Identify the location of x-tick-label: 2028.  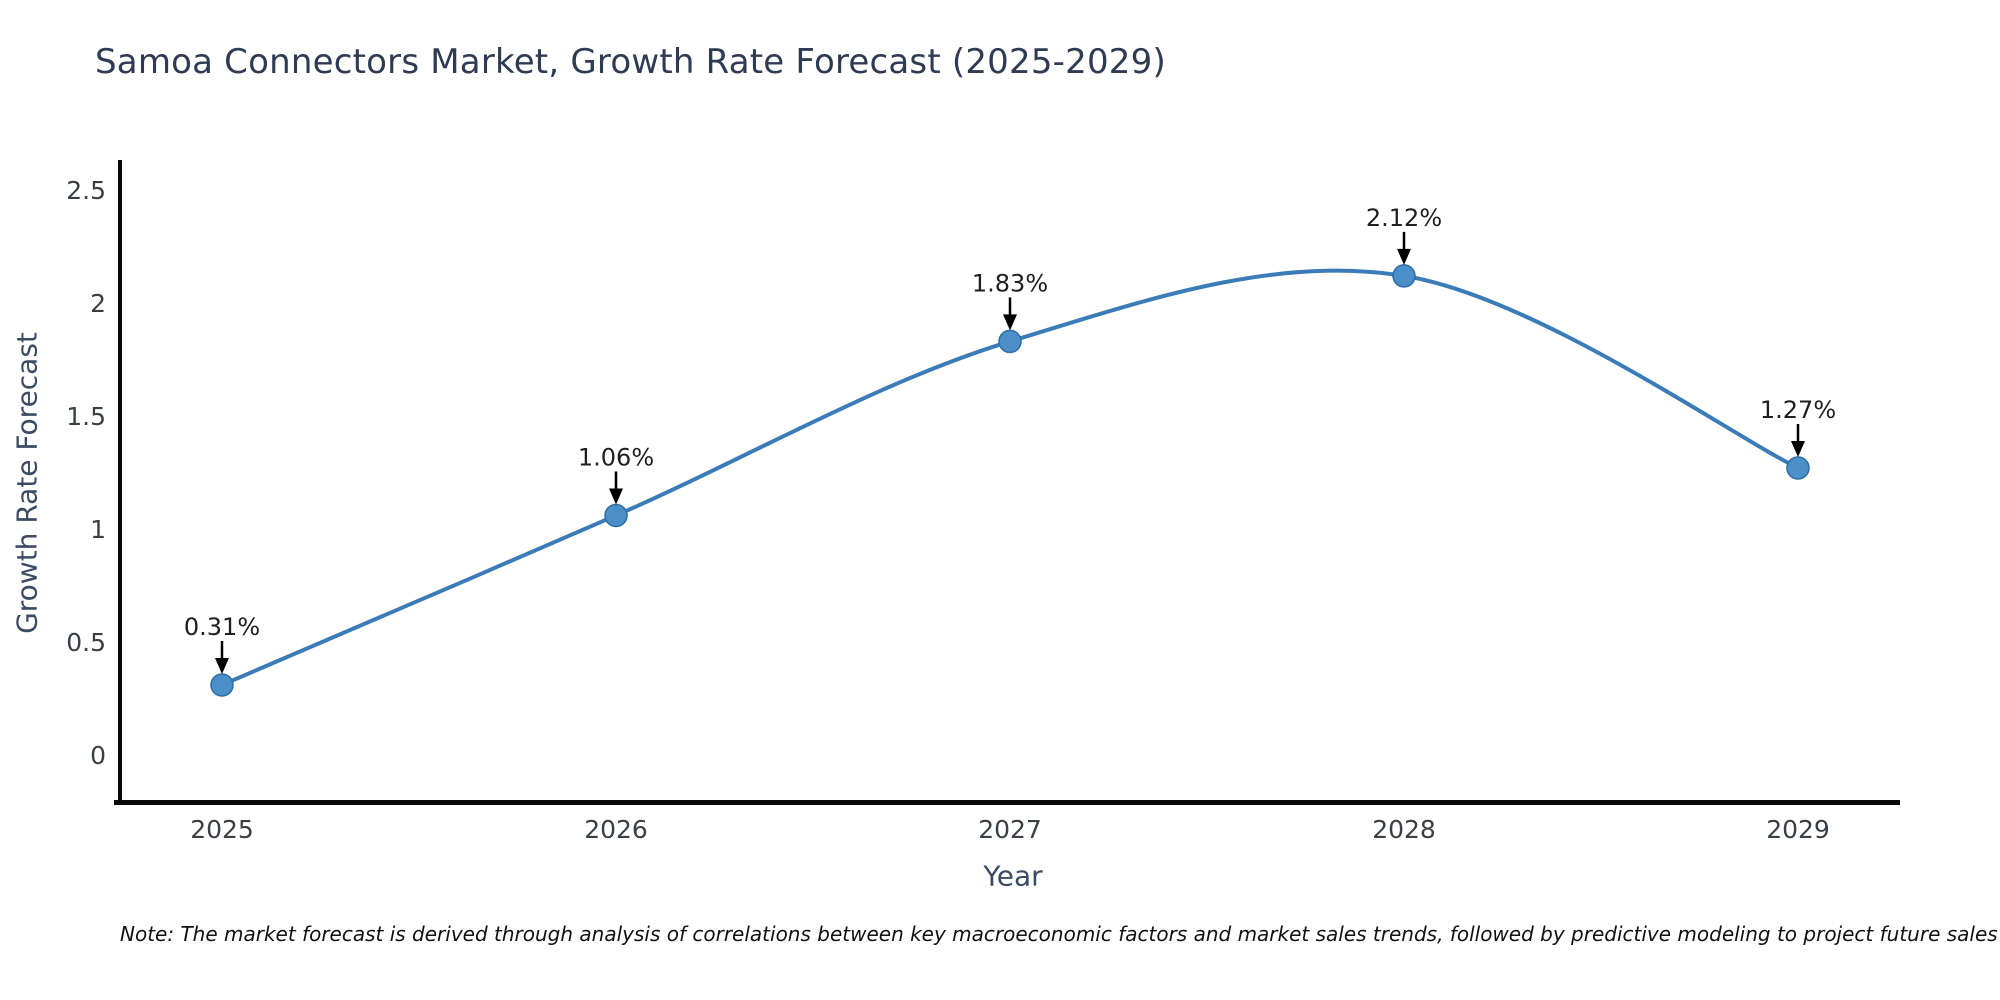
(1404, 829).